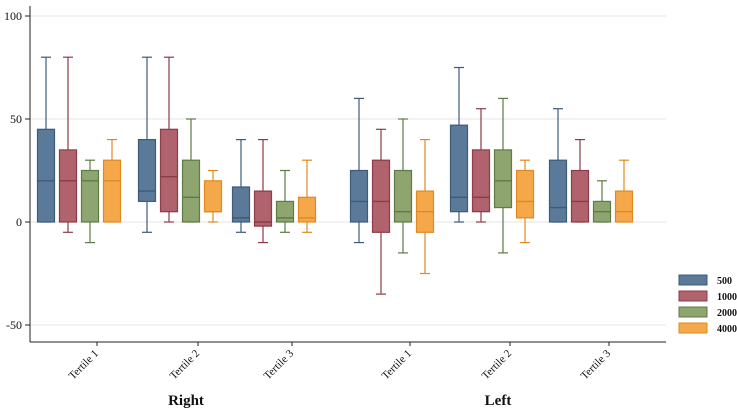 Image resolution: width=737 pixels, height=411 pixels. I want to click on legend-label: 4000, so click(727, 329).